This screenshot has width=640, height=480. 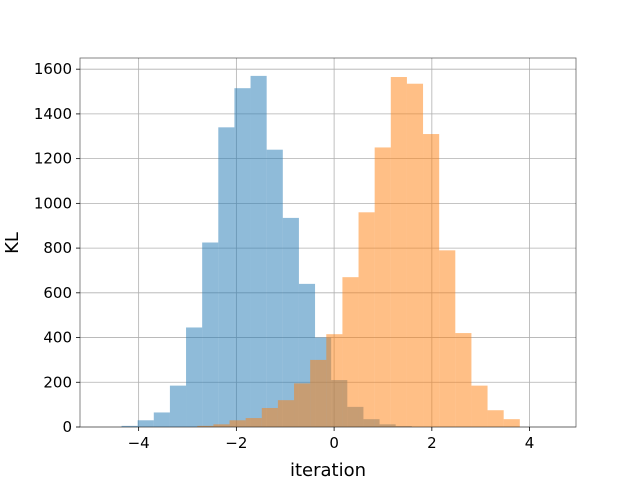 I want to click on y-axis-label: KL, so click(x=12, y=243).